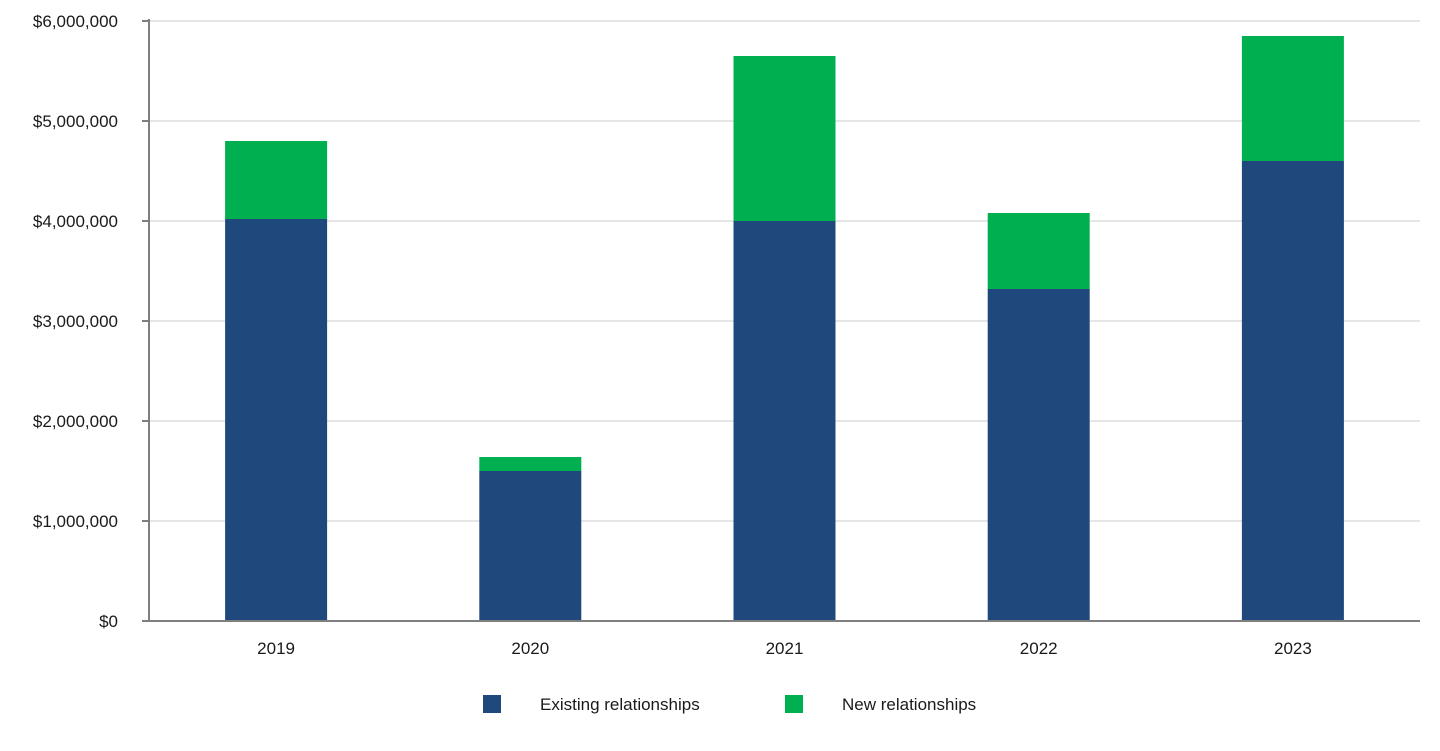  I want to click on y-tick-label: $3,000,000, so click(75, 321).